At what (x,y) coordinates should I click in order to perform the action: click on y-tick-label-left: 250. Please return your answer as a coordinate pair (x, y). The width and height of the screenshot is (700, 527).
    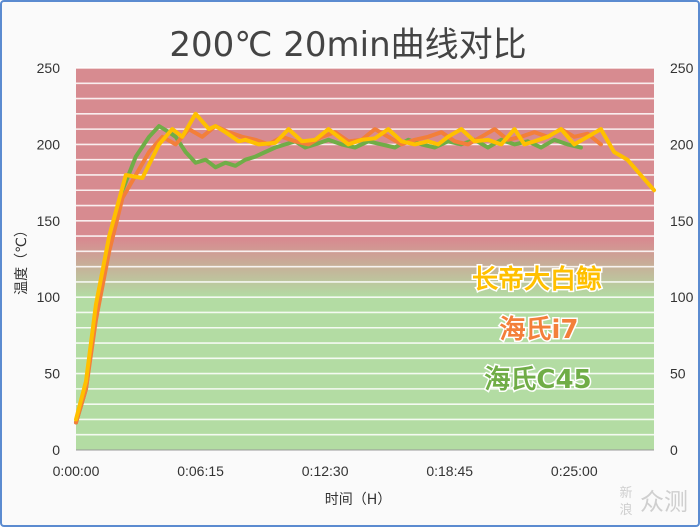
    Looking at the image, I should click on (49, 68).